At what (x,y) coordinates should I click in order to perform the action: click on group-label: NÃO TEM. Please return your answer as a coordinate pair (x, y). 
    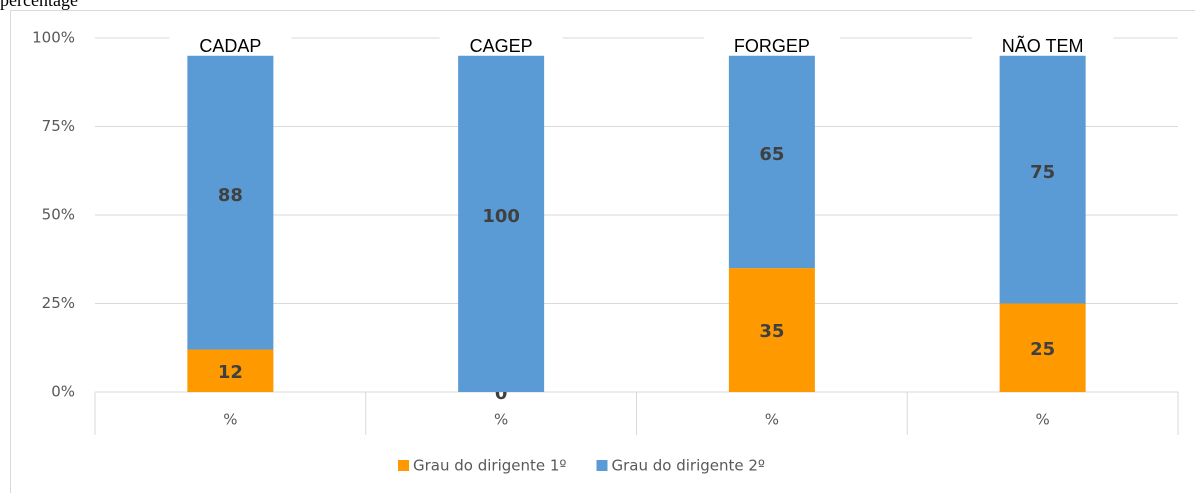
    Looking at the image, I should click on (1043, 45).